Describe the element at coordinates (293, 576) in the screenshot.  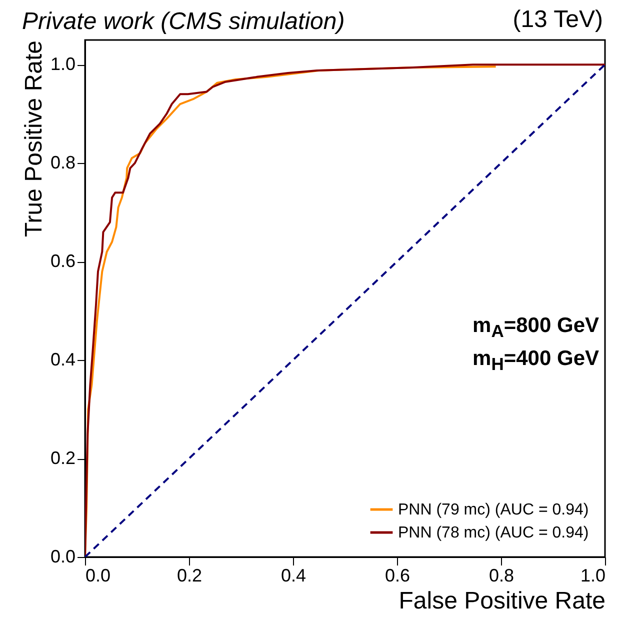
I see `x-tick-label: 0.4` at that location.